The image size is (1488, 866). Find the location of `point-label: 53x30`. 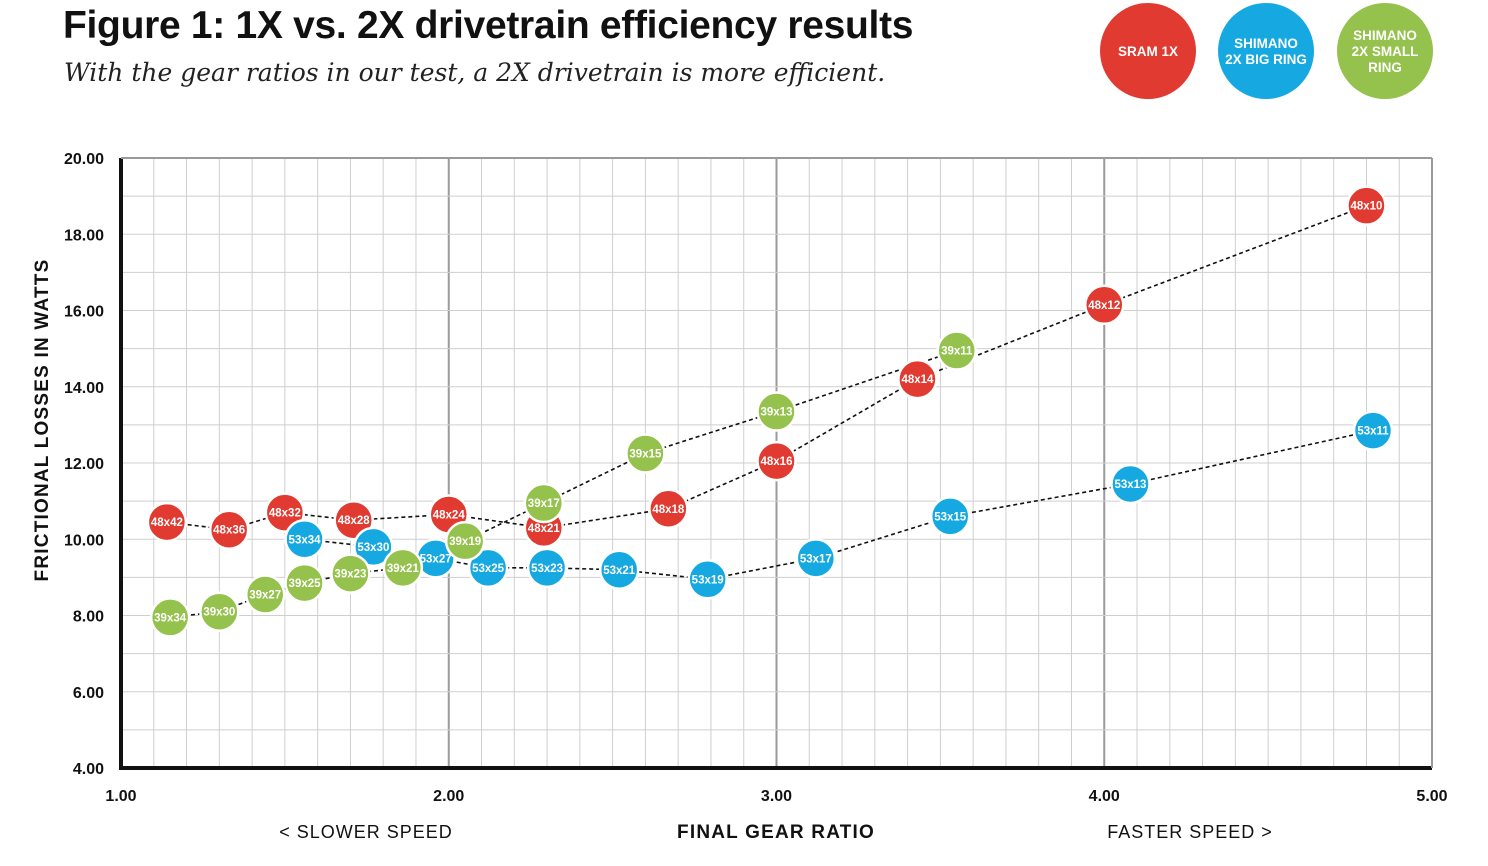

point-label: 53x30 is located at coordinates (373, 548).